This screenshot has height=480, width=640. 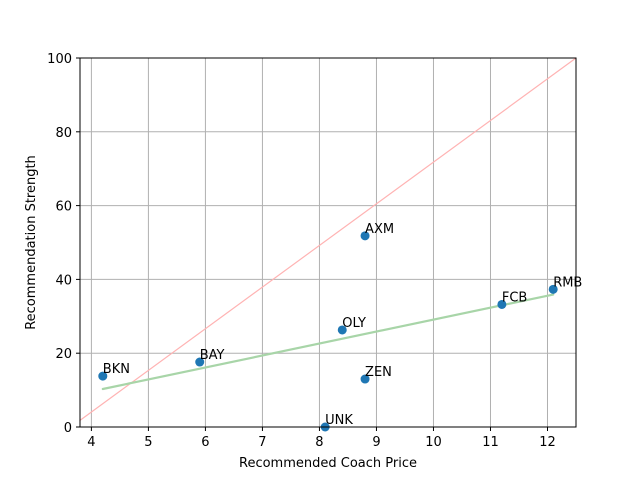 What do you see at coordinates (205, 442) in the screenshot?
I see `x-tick-label: 6` at bounding box center [205, 442].